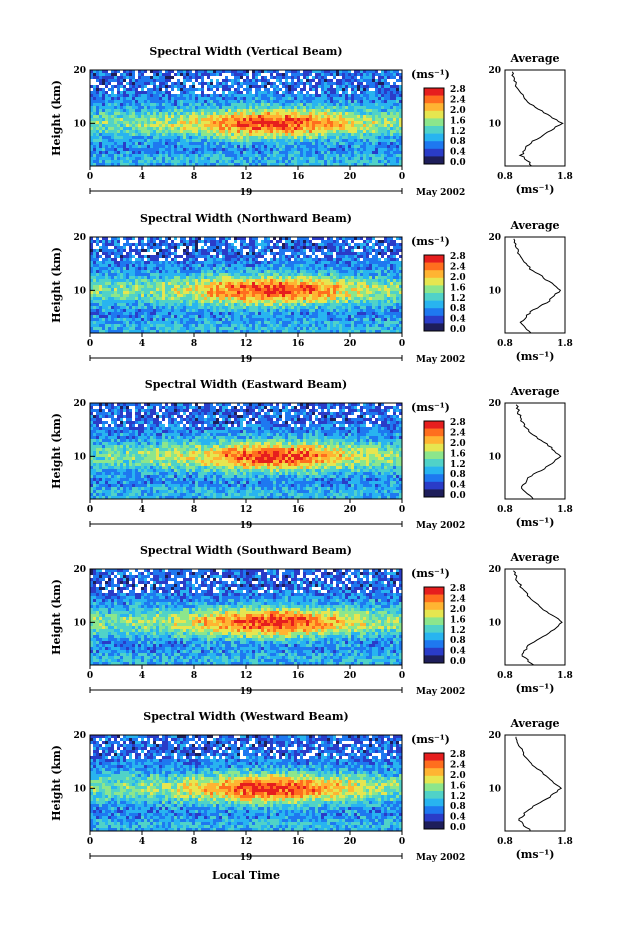  What do you see at coordinates (565, 177) in the screenshot?
I see `average-x-tick-label: 1.8` at bounding box center [565, 177].